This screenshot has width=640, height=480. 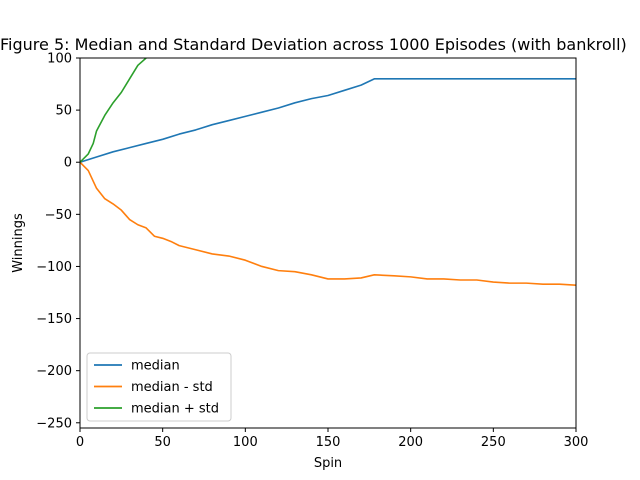 I want to click on x-tick-label: 100, so click(x=245, y=442).